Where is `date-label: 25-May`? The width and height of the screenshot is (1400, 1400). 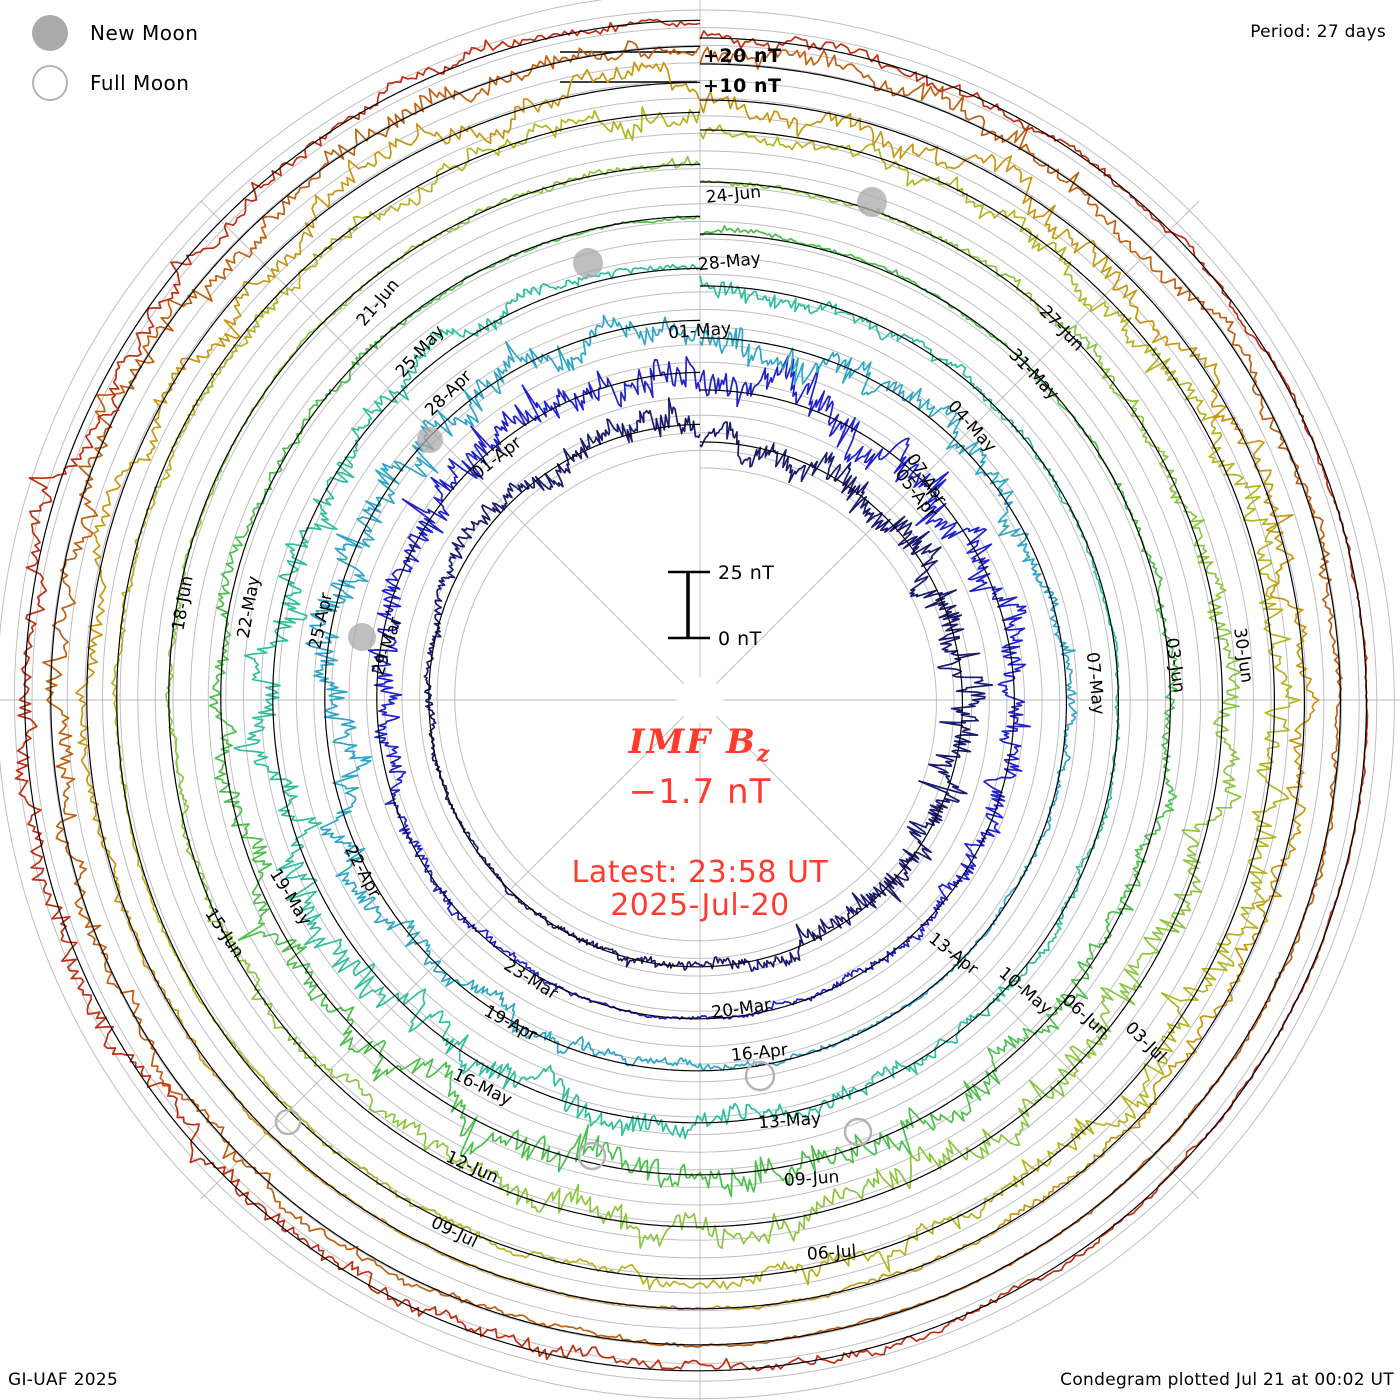 date-label: 25-May is located at coordinates (420, 352).